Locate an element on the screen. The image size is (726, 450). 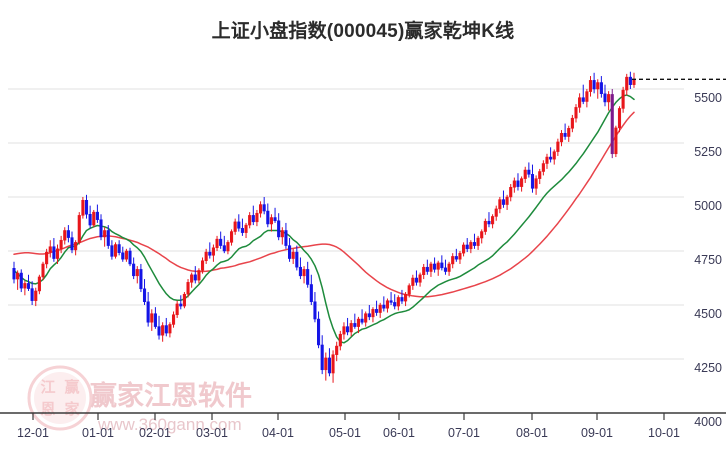
x-axis-tick-label: 10-01 is located at coordinates (664, 433).